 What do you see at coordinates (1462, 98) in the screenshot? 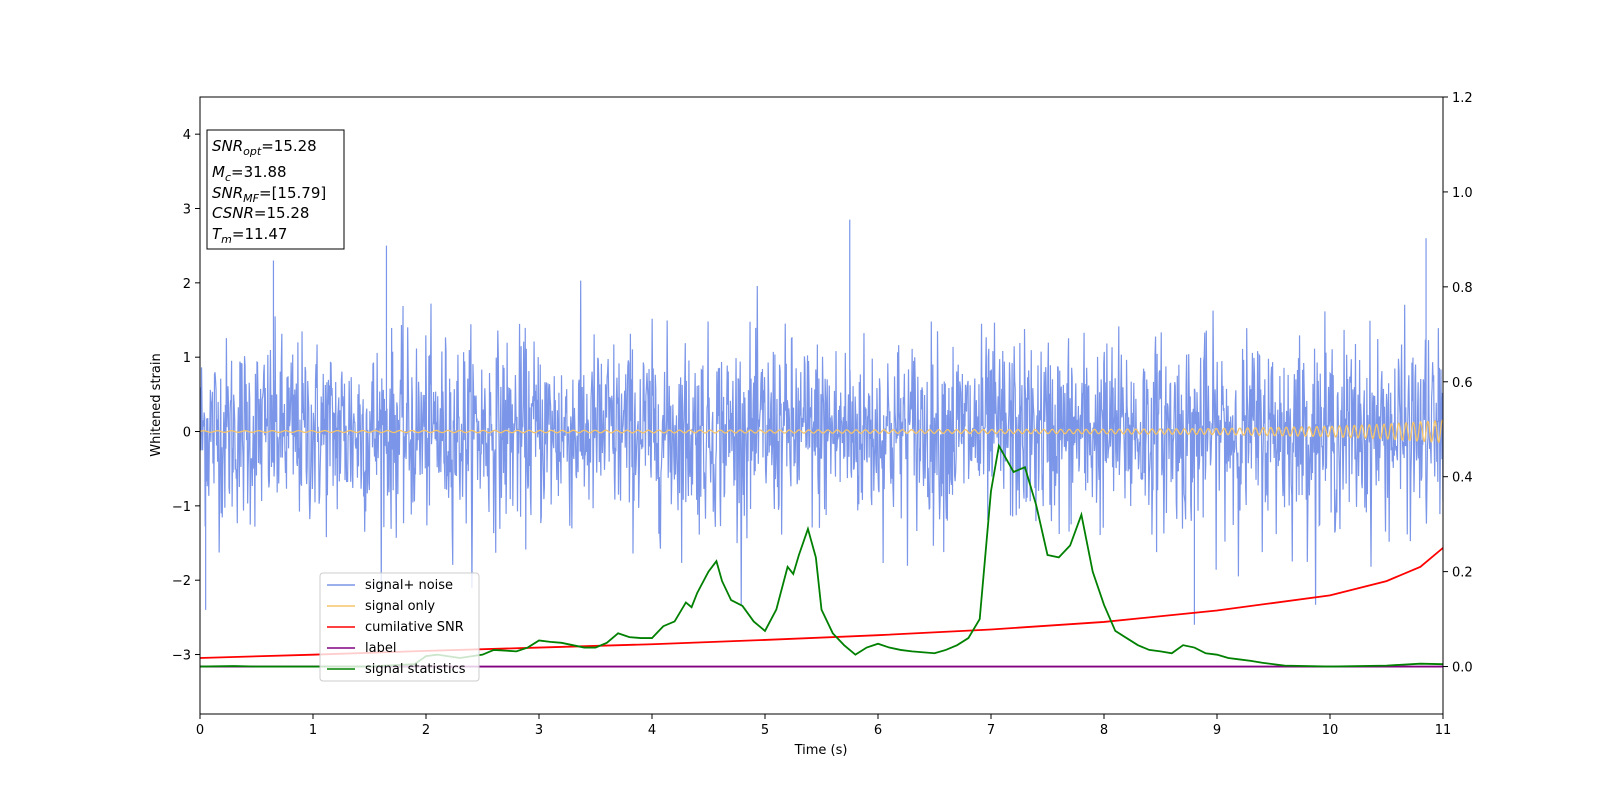
I see `y2-tick-label: 1.2` at bounding box center [1462, 98].